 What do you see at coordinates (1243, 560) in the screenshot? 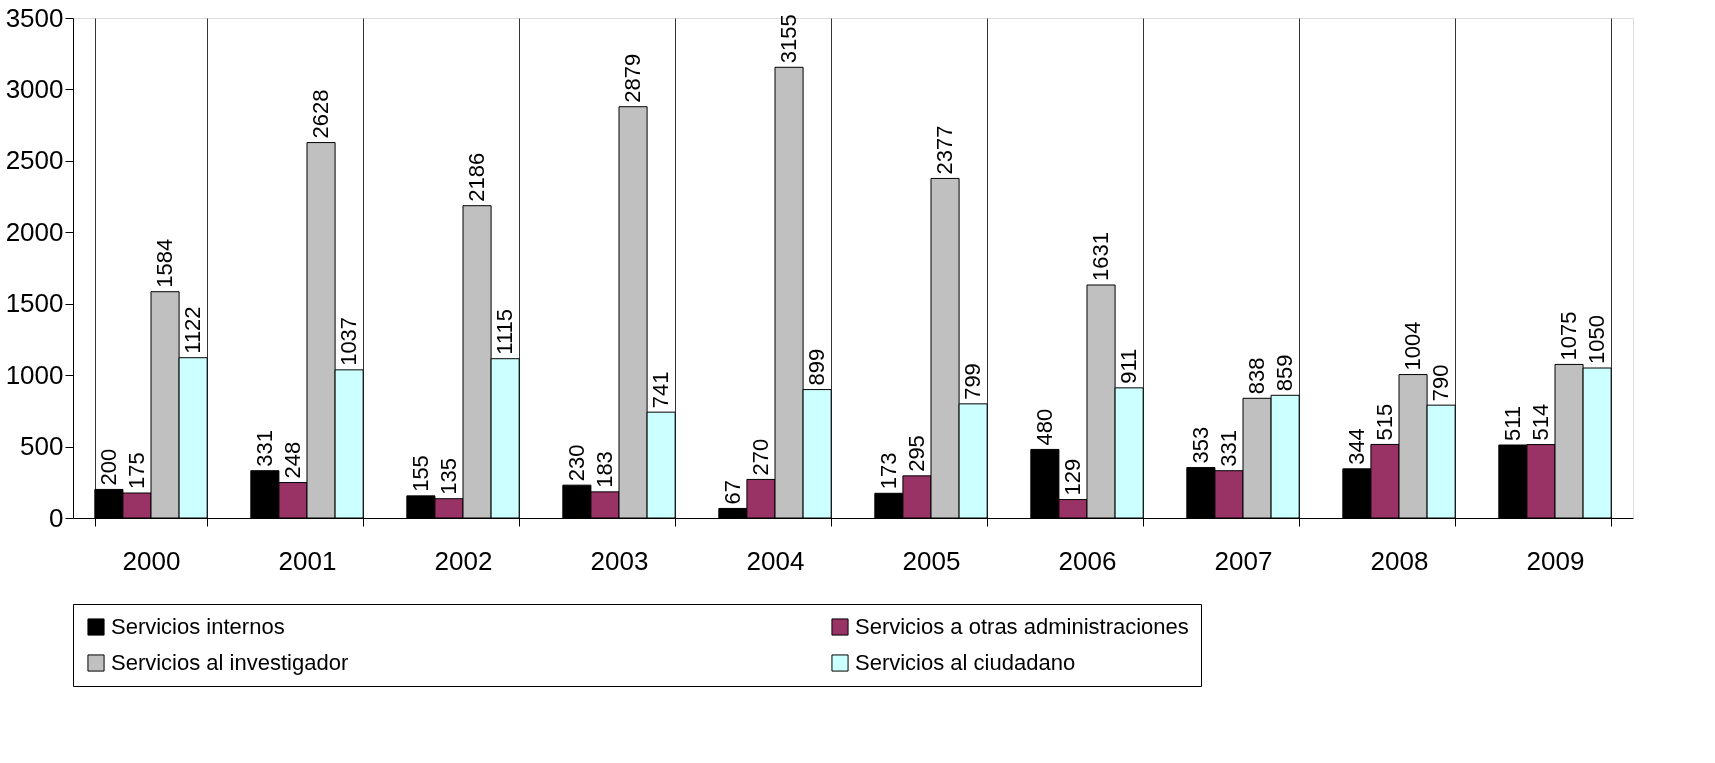
I see `x-tick-label: 2007` at bounding box center [1243, 560].